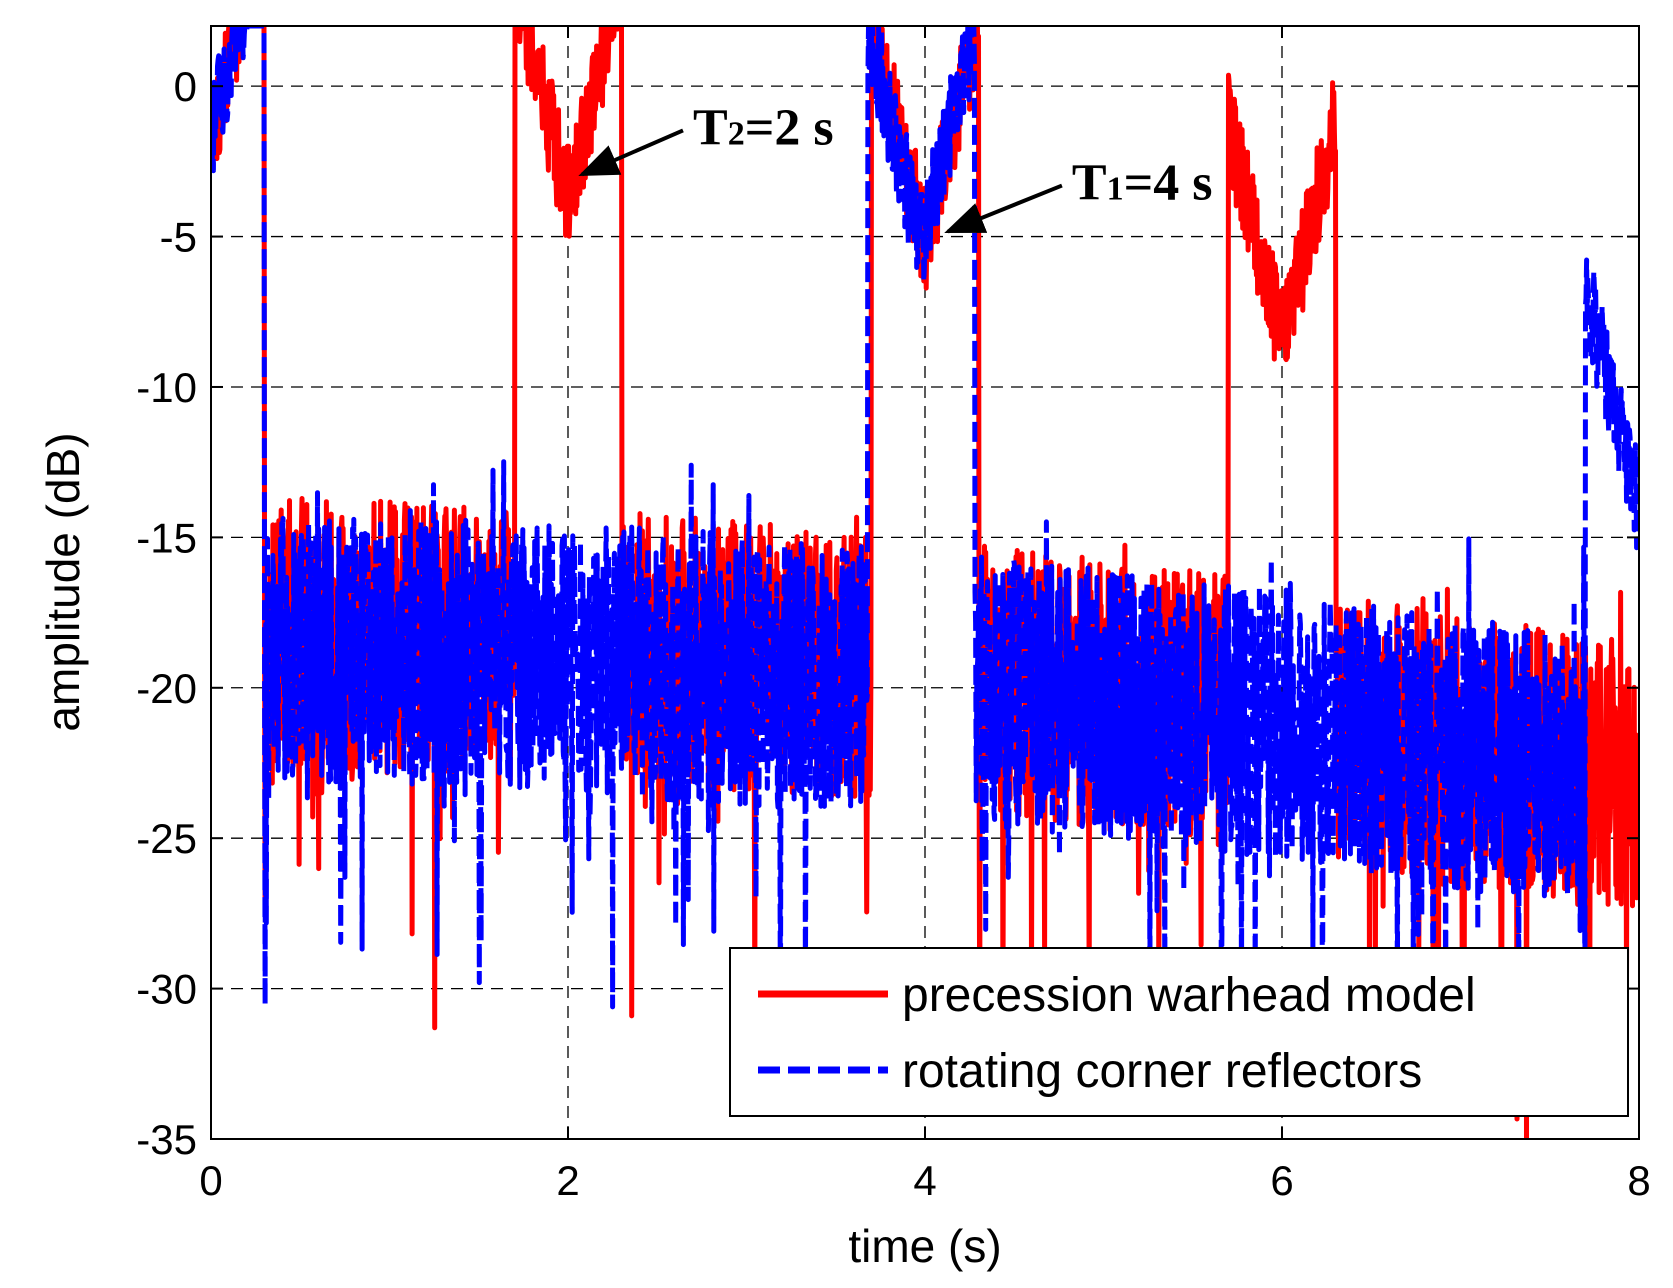 This screenshot has width=1673, height=1288. I want to click on legend-label-corner: rotating corner reflectors, so click(1162, 1071).